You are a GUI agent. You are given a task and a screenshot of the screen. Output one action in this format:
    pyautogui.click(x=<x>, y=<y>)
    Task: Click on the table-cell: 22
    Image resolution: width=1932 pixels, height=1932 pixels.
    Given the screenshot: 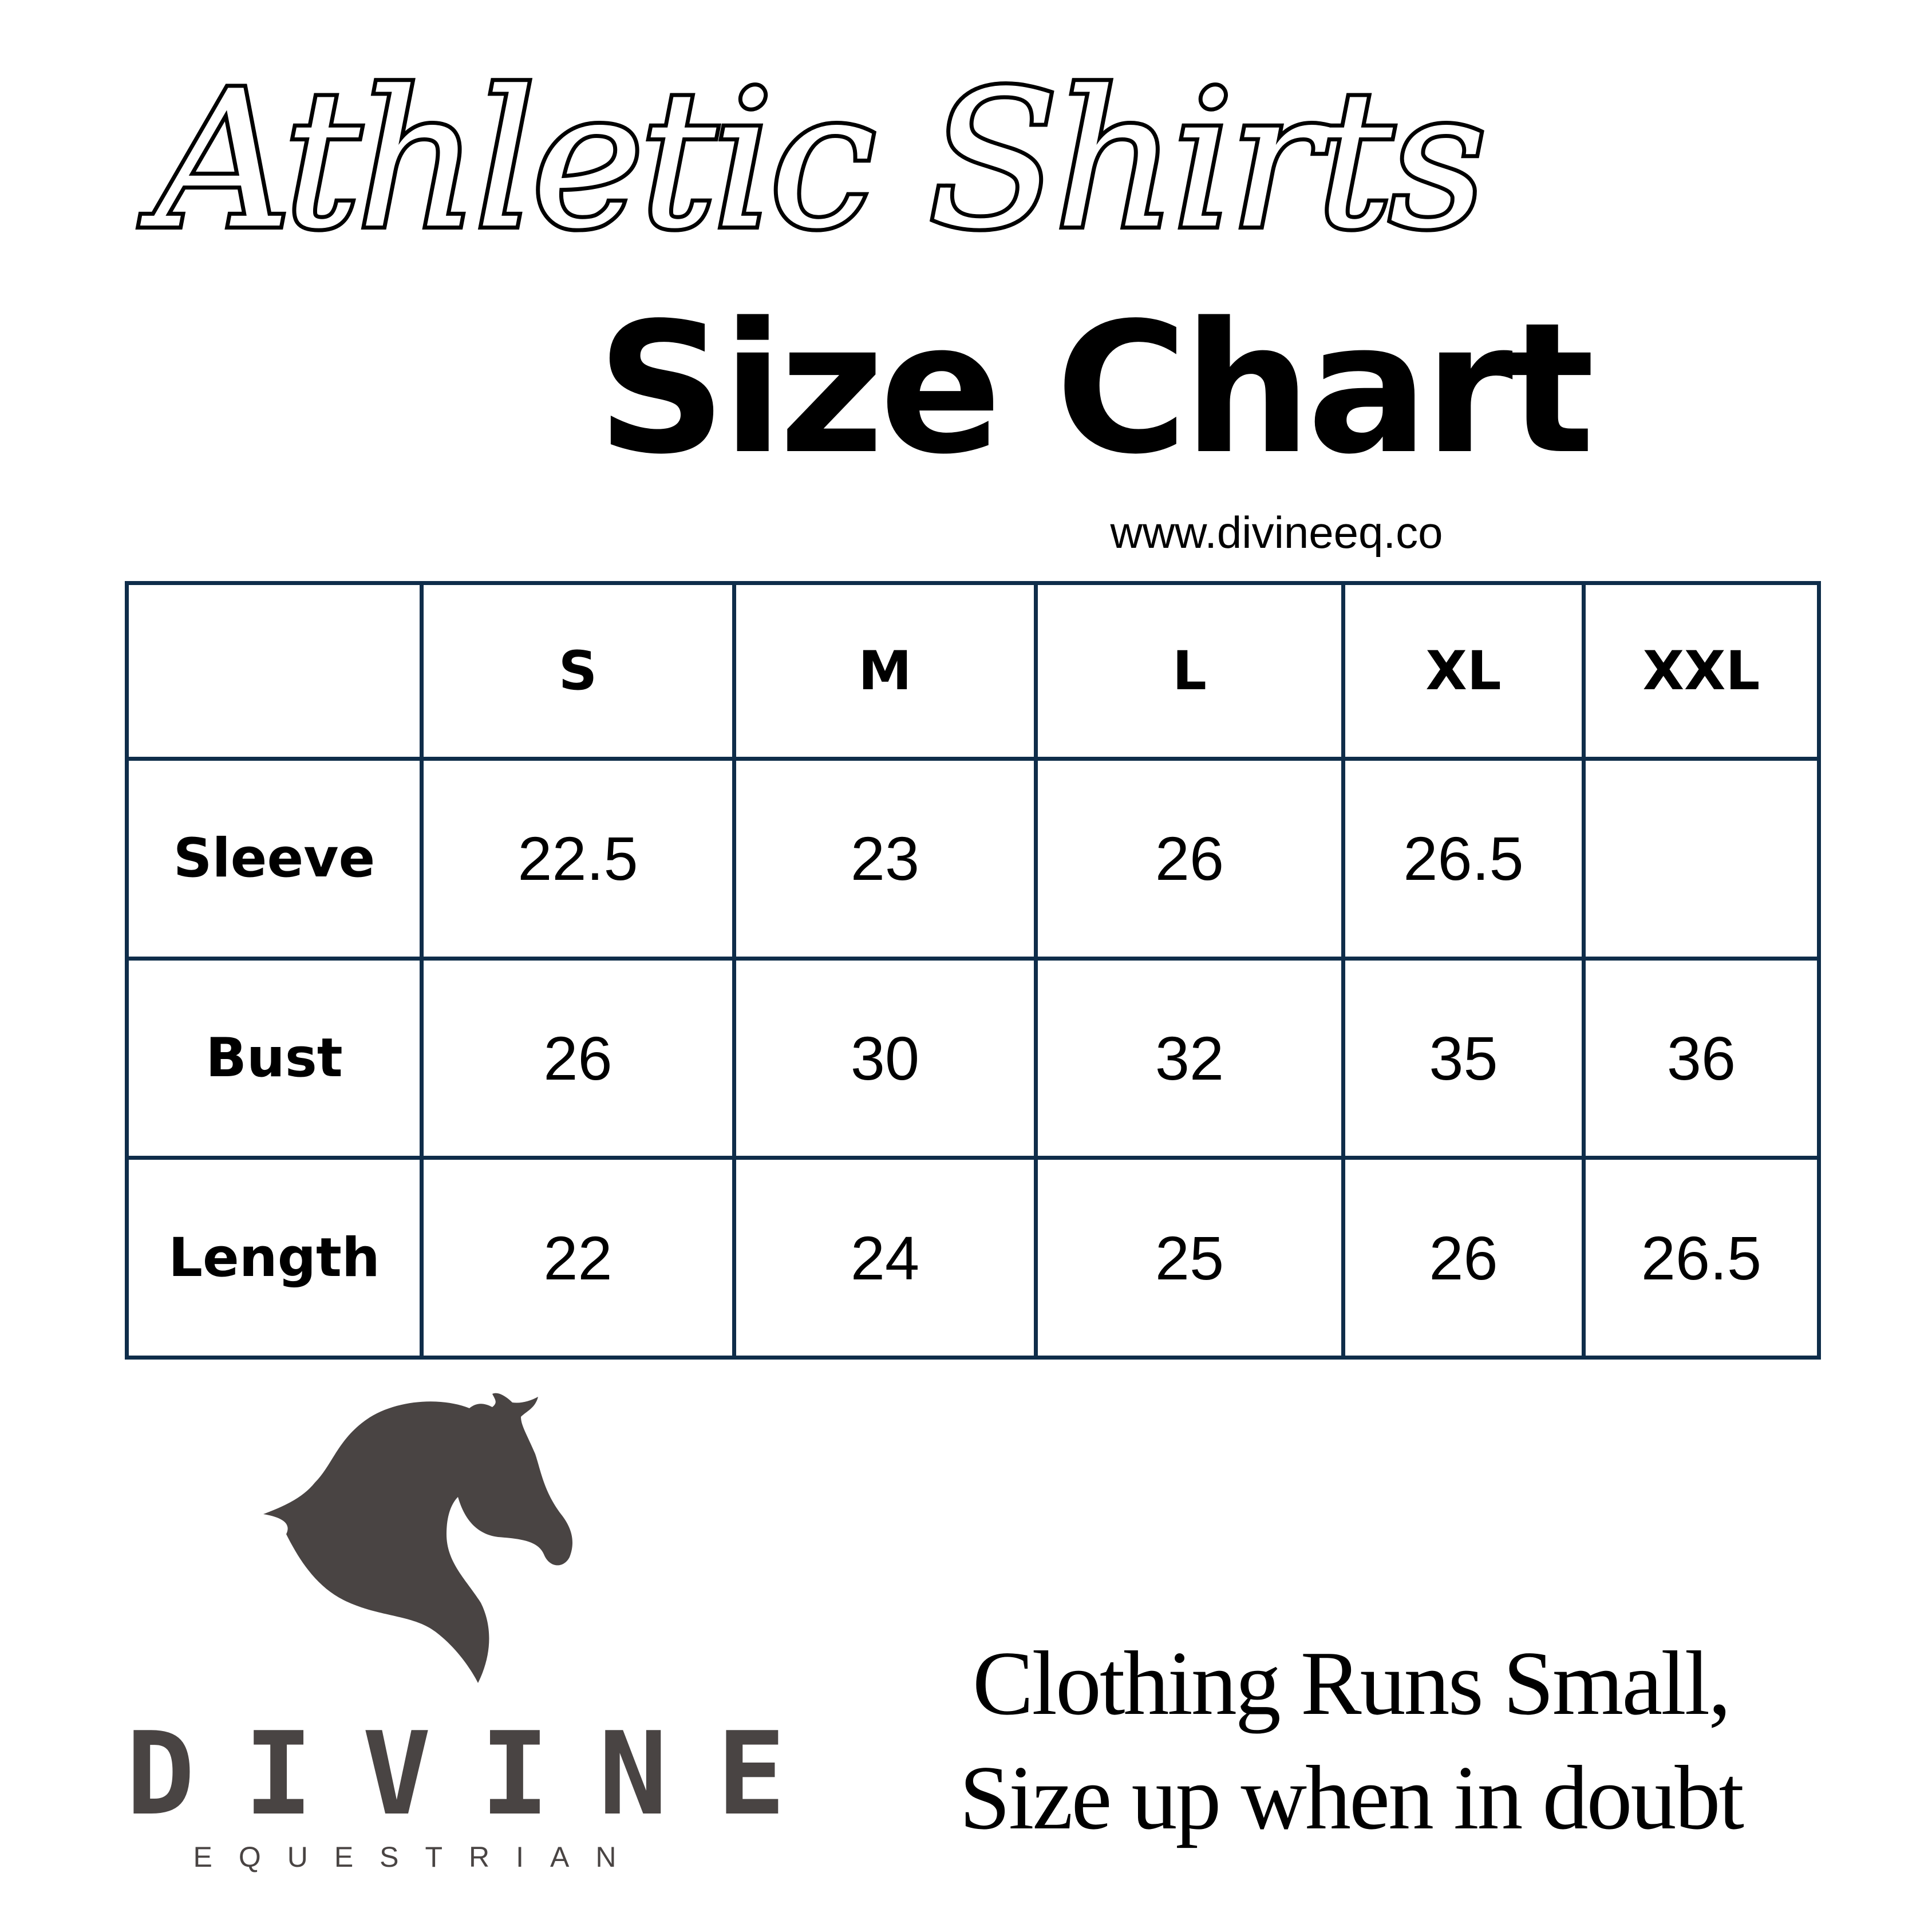 What is the action you would take?
    pyautogui.click(x=578, y=1258)
    